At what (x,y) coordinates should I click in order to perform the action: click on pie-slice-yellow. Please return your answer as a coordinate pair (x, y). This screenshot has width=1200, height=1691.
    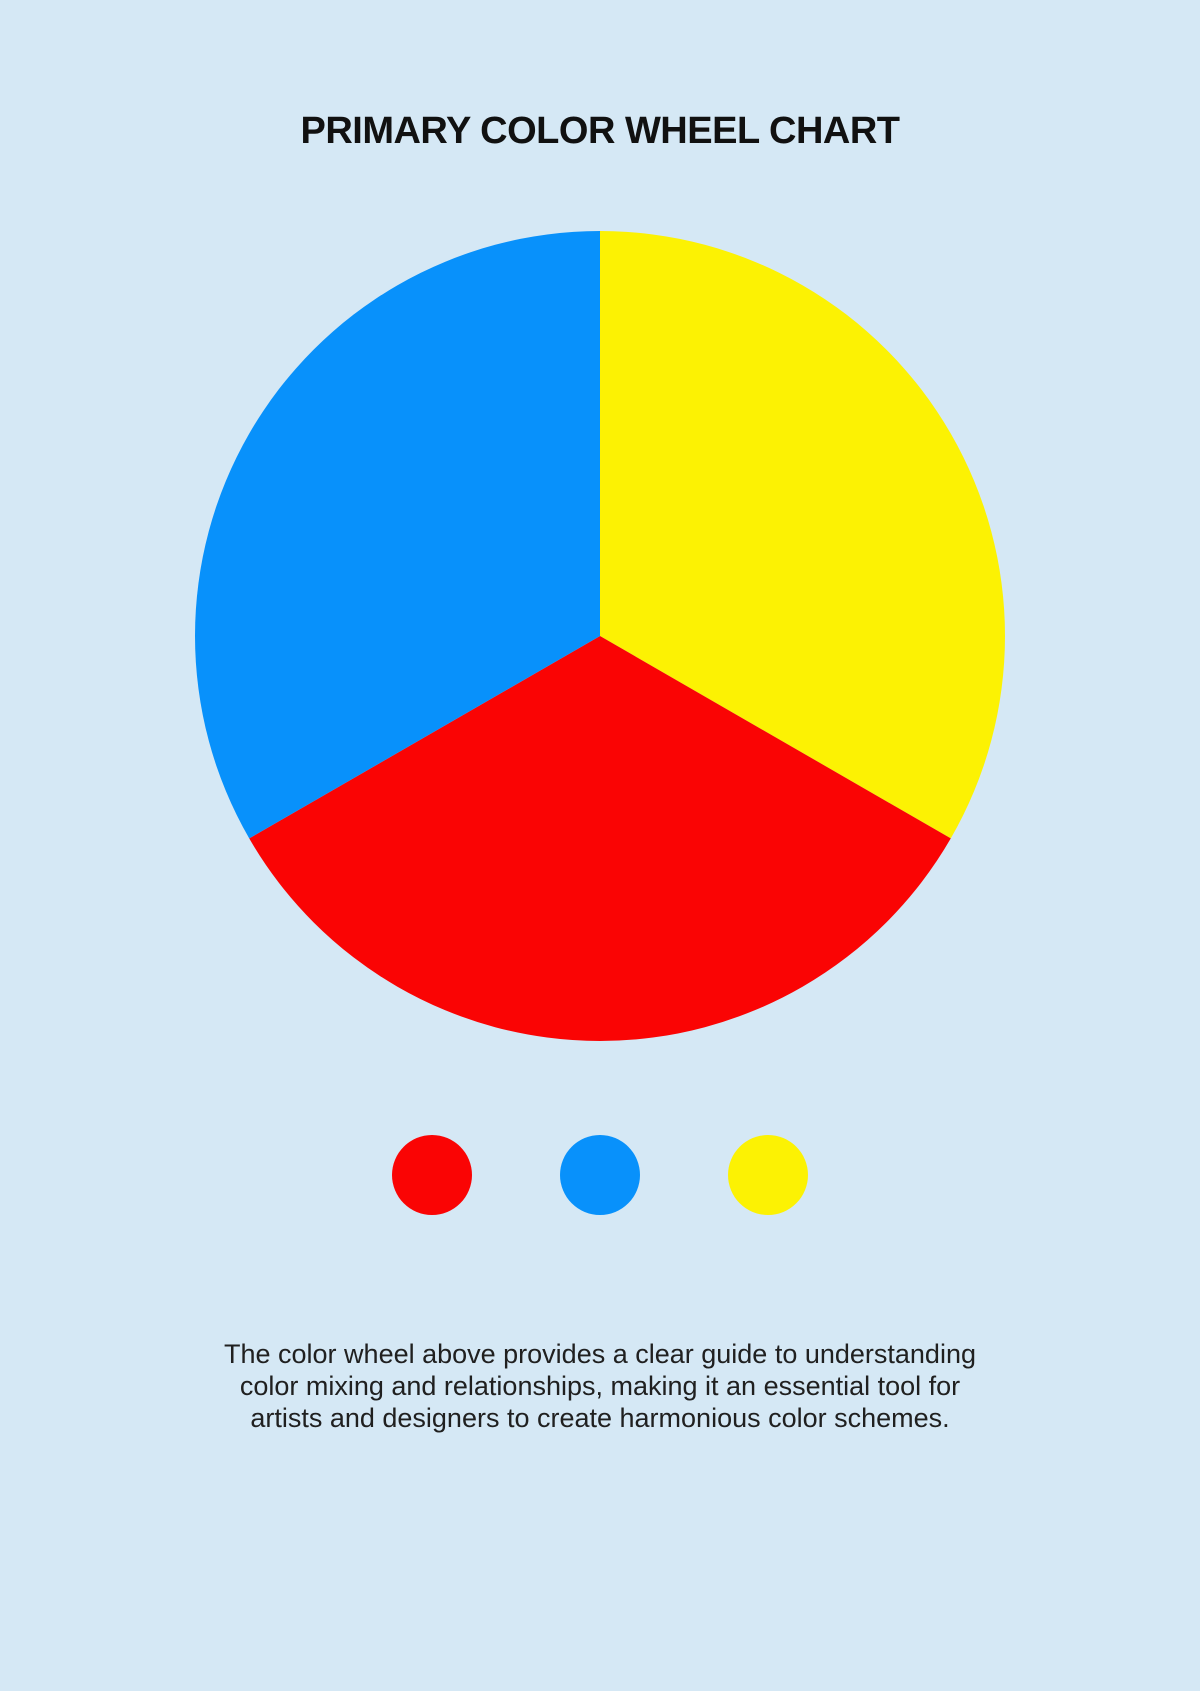
    Looking at the image, I should click on (802, 535).